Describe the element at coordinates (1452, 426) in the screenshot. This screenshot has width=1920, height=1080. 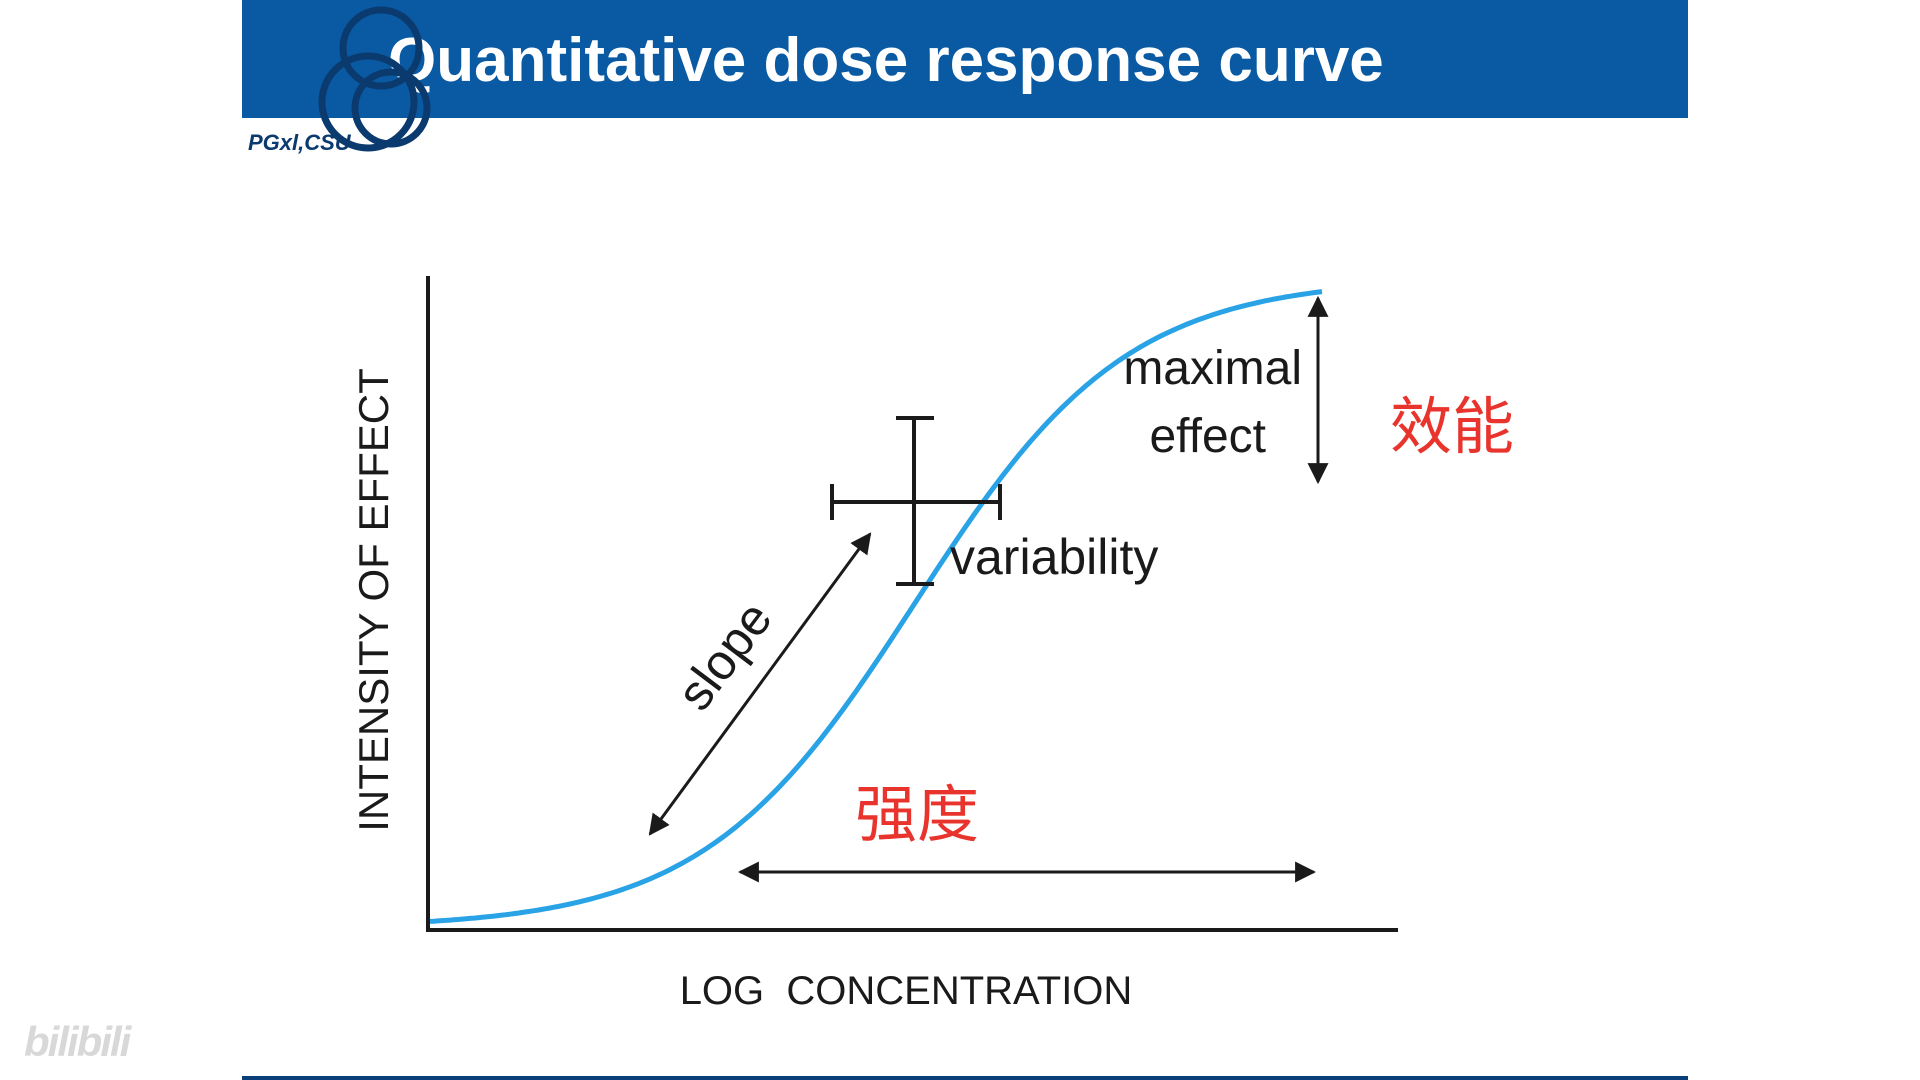
I see `efficacy-label-cn: 效能` at that location.